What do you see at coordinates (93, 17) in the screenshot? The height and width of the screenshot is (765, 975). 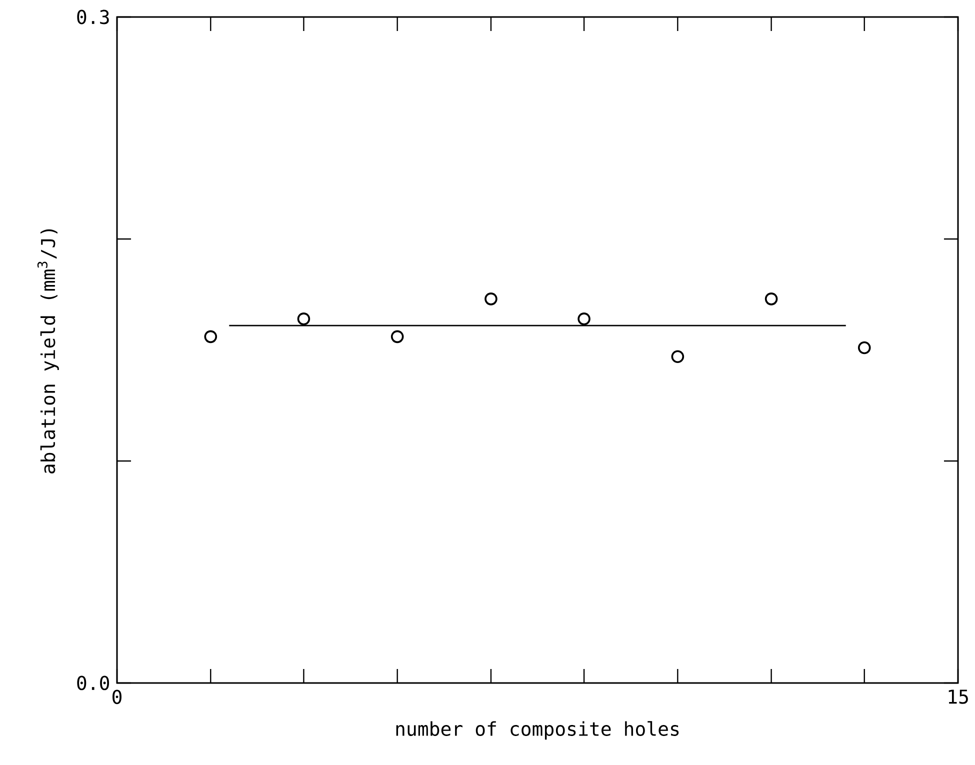 I see `y-tick-label: 0.3` at bounding box center [93, 17].